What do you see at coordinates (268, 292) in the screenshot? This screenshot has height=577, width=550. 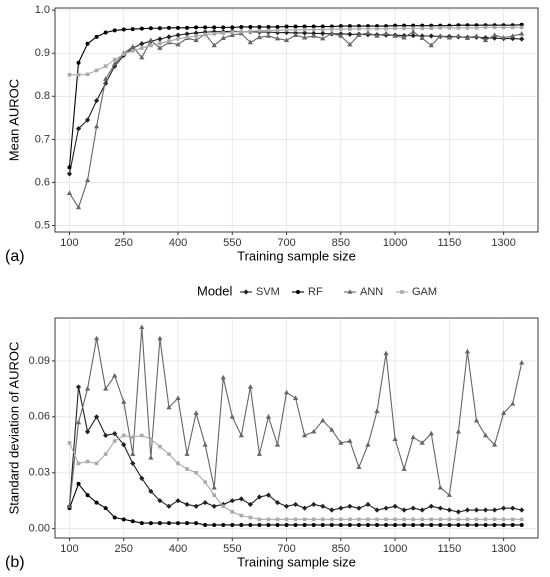 I see `legend-label: SVM` at bounding box center [268, 292].